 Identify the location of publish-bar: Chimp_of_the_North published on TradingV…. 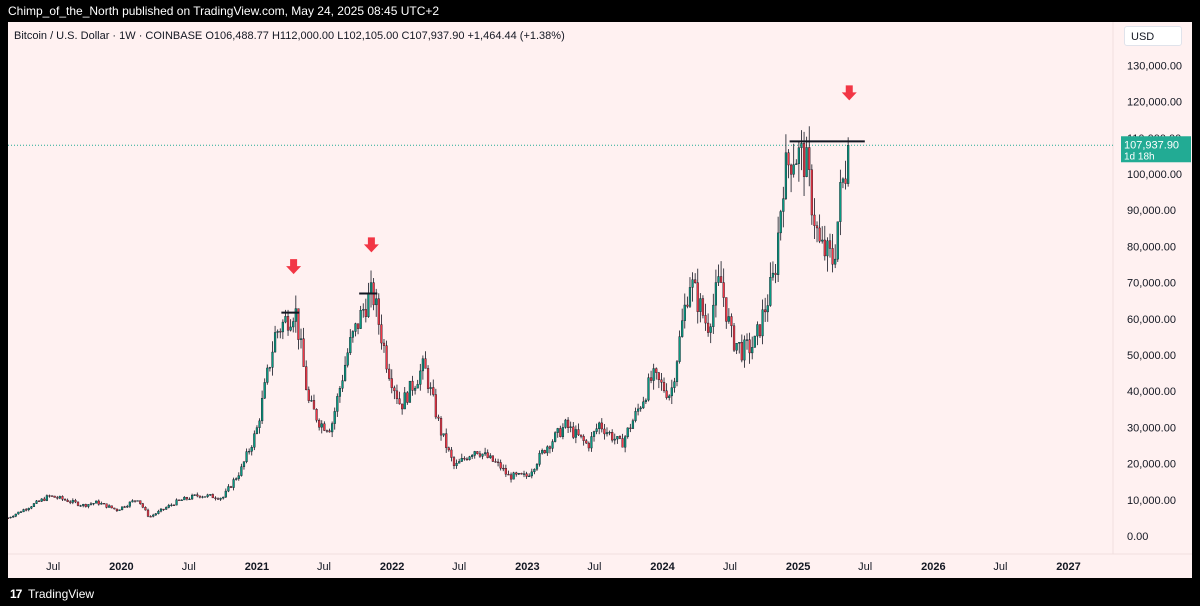
(600, 11).